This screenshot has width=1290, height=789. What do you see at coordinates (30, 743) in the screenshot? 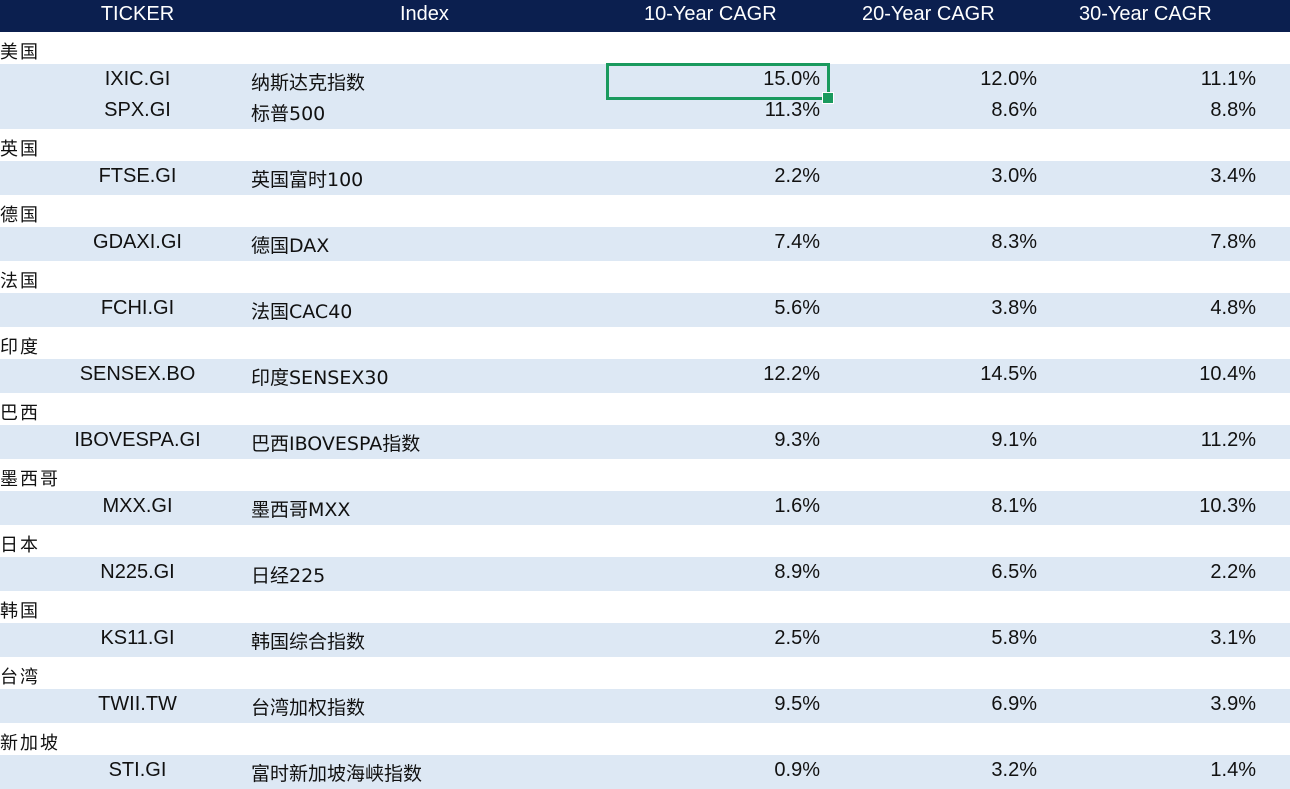
I see `group-label: 新加坡` at bounding box center [30, 743].